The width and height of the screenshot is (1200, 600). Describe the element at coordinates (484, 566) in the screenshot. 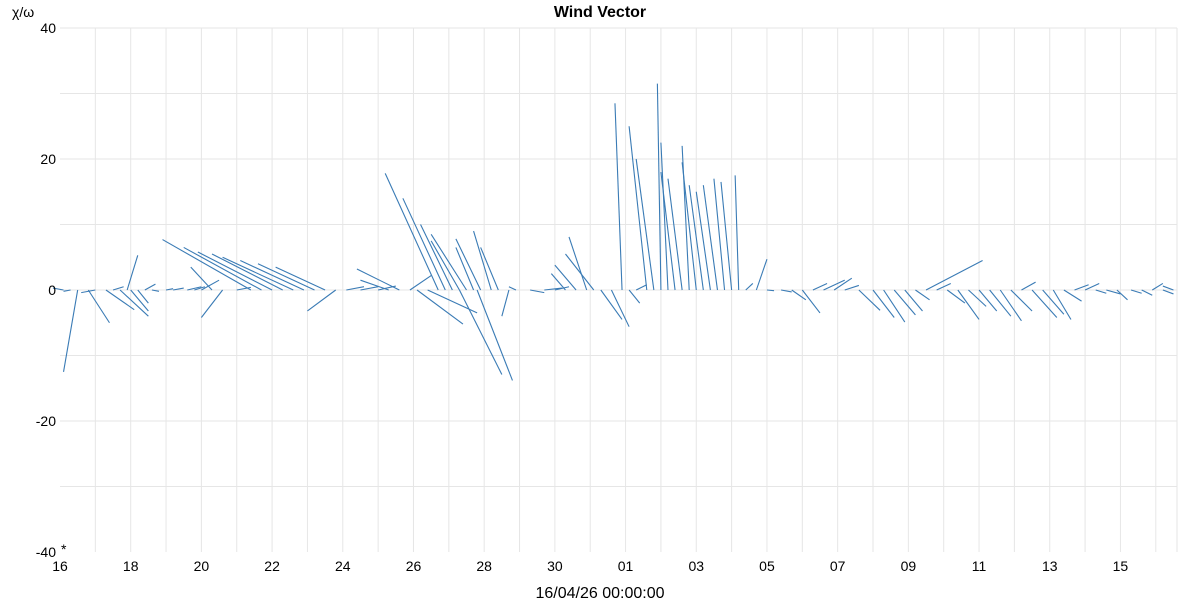

I see `x-tick-label: 28` at that location.